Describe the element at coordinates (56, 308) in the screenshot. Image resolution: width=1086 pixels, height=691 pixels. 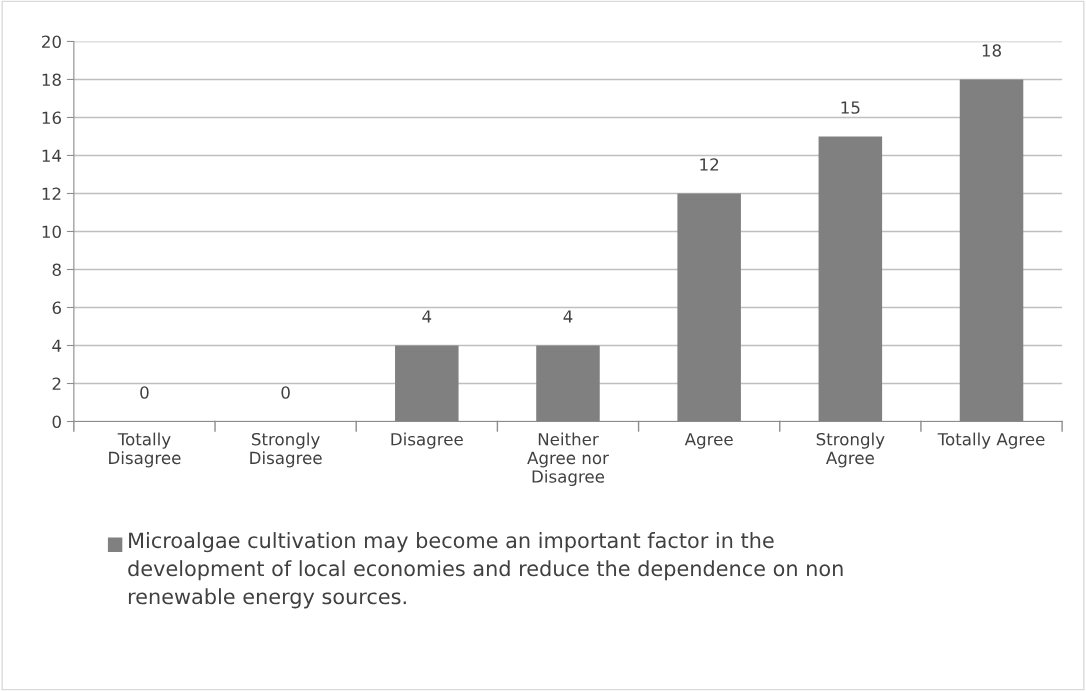
I see `y-tick-label: 6` at that location.